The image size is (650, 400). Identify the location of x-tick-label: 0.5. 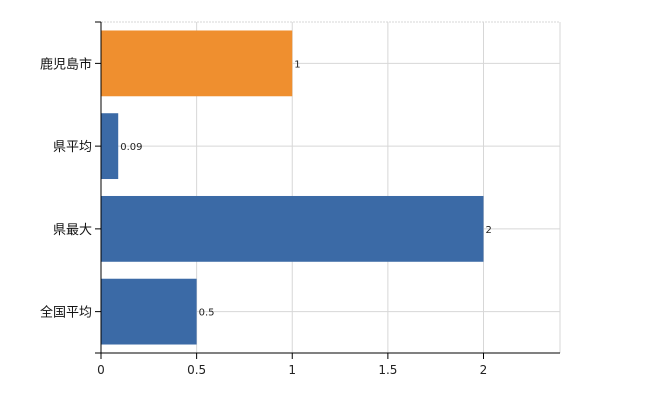
(196, 370).